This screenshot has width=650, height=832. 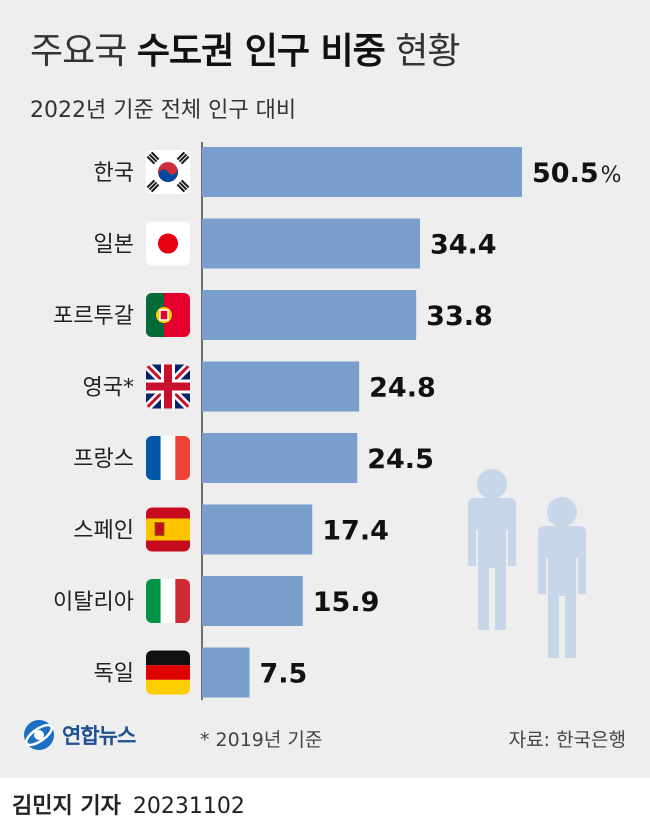 I want to click on unit-label: %, so click(x=611, y=175).